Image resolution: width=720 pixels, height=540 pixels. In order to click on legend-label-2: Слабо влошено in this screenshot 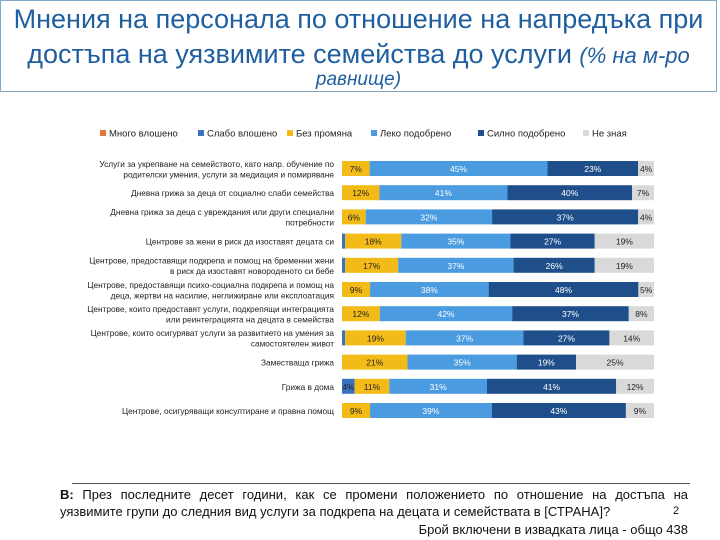, I will do `click(242, 134)`.